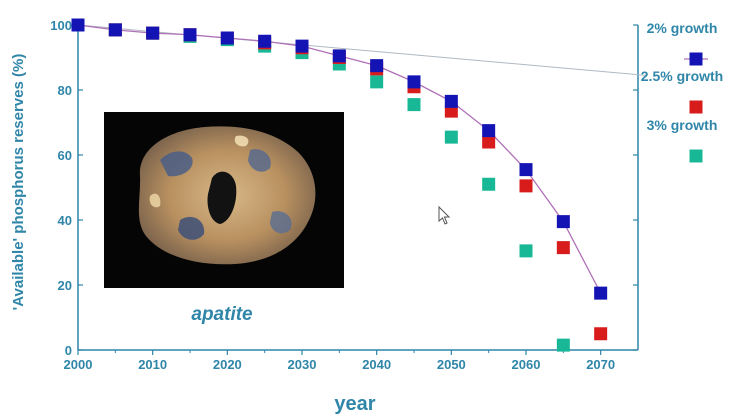 This screenshot has width=753, height=416. What do you see at coordinates (682, 91) in the screenshot?
I see `legend: 2% growth 2.5% growth 3% growth` at bounding box center [682, 91].